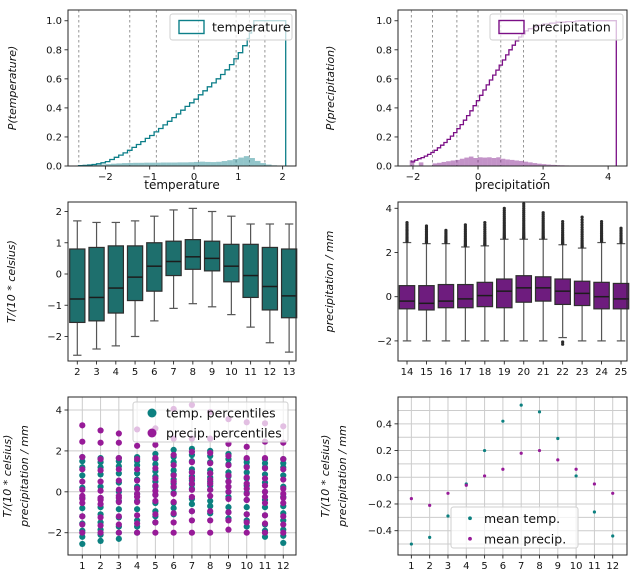 This screenshot has height=581, width=637. I want to click on svg-text: −0.2, so click(380, 504).